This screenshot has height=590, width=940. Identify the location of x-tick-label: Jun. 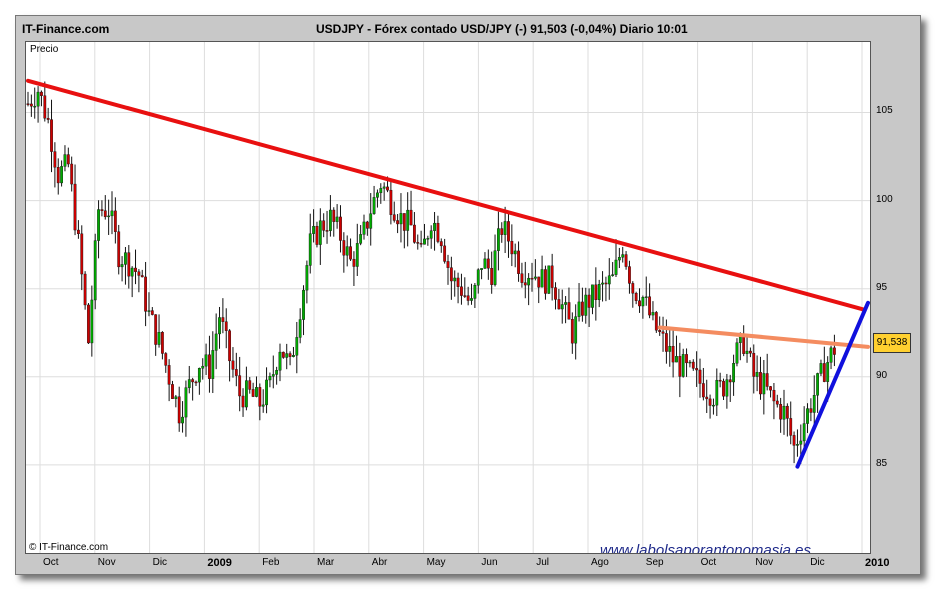
(489, 562).